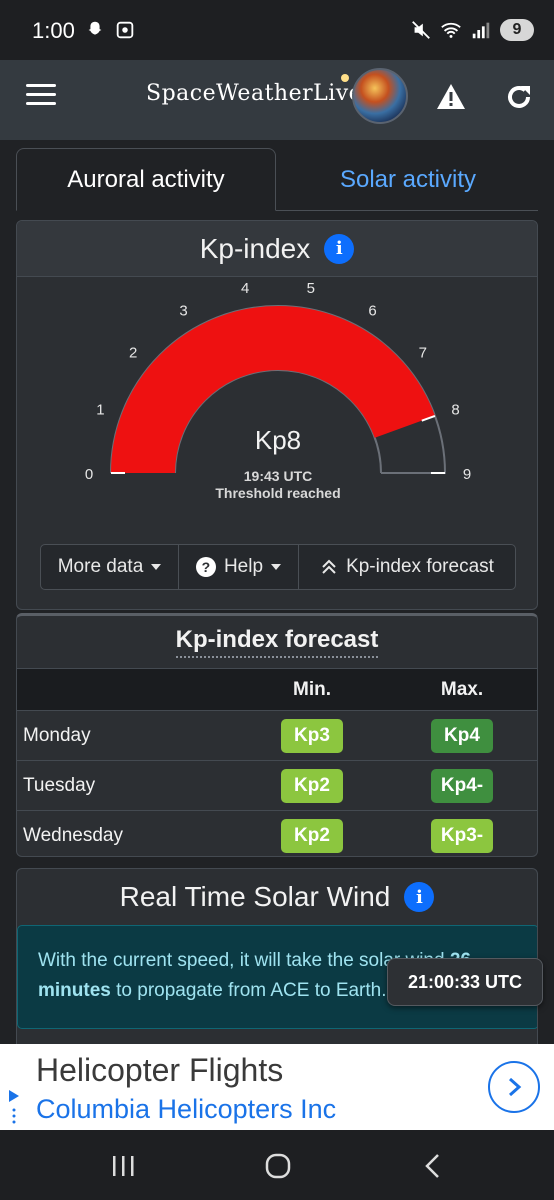  I want to click on utc-clock-toast: 21:00:33 UTC, so click(465, 982).